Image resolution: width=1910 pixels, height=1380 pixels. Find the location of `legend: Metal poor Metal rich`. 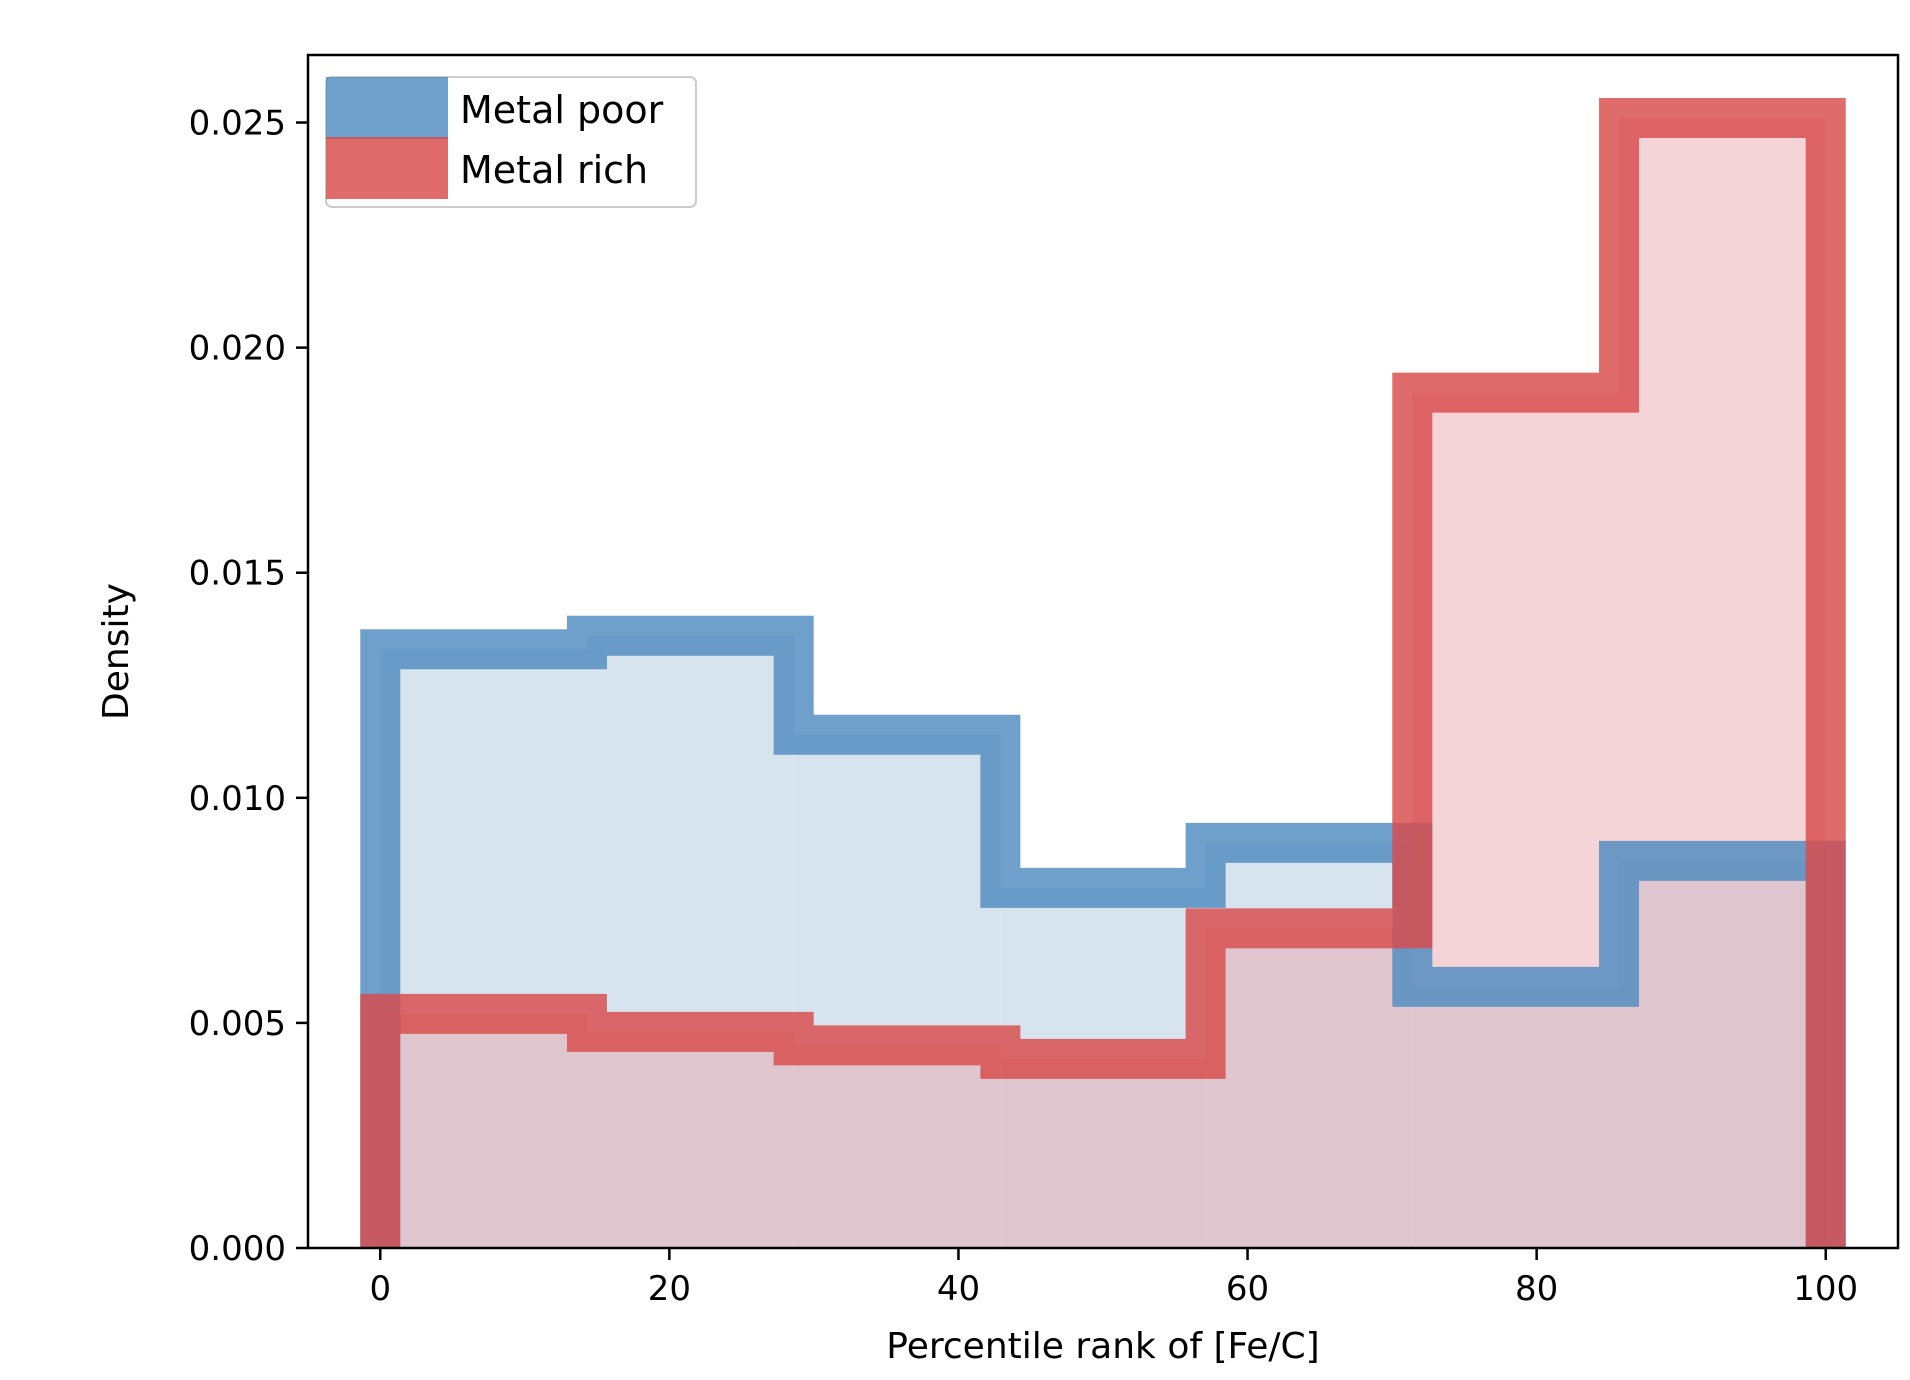

legend: Metal poor Metal rich is located at coordinates (511, 142).